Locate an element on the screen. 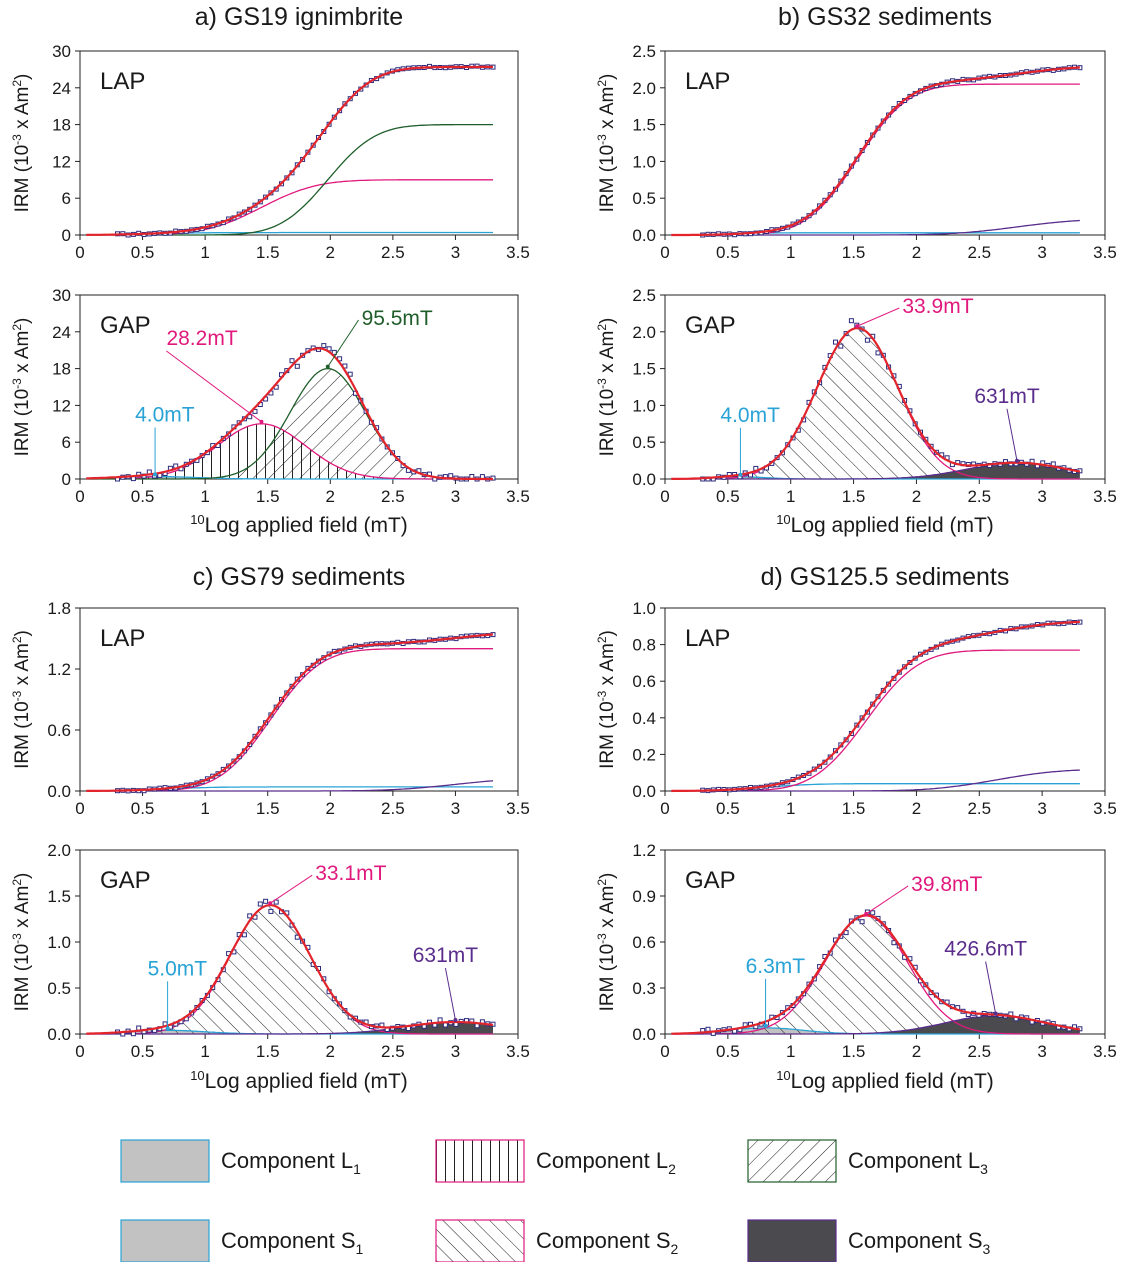  y-tick-label: 30 is located at coordinates (61, 295).